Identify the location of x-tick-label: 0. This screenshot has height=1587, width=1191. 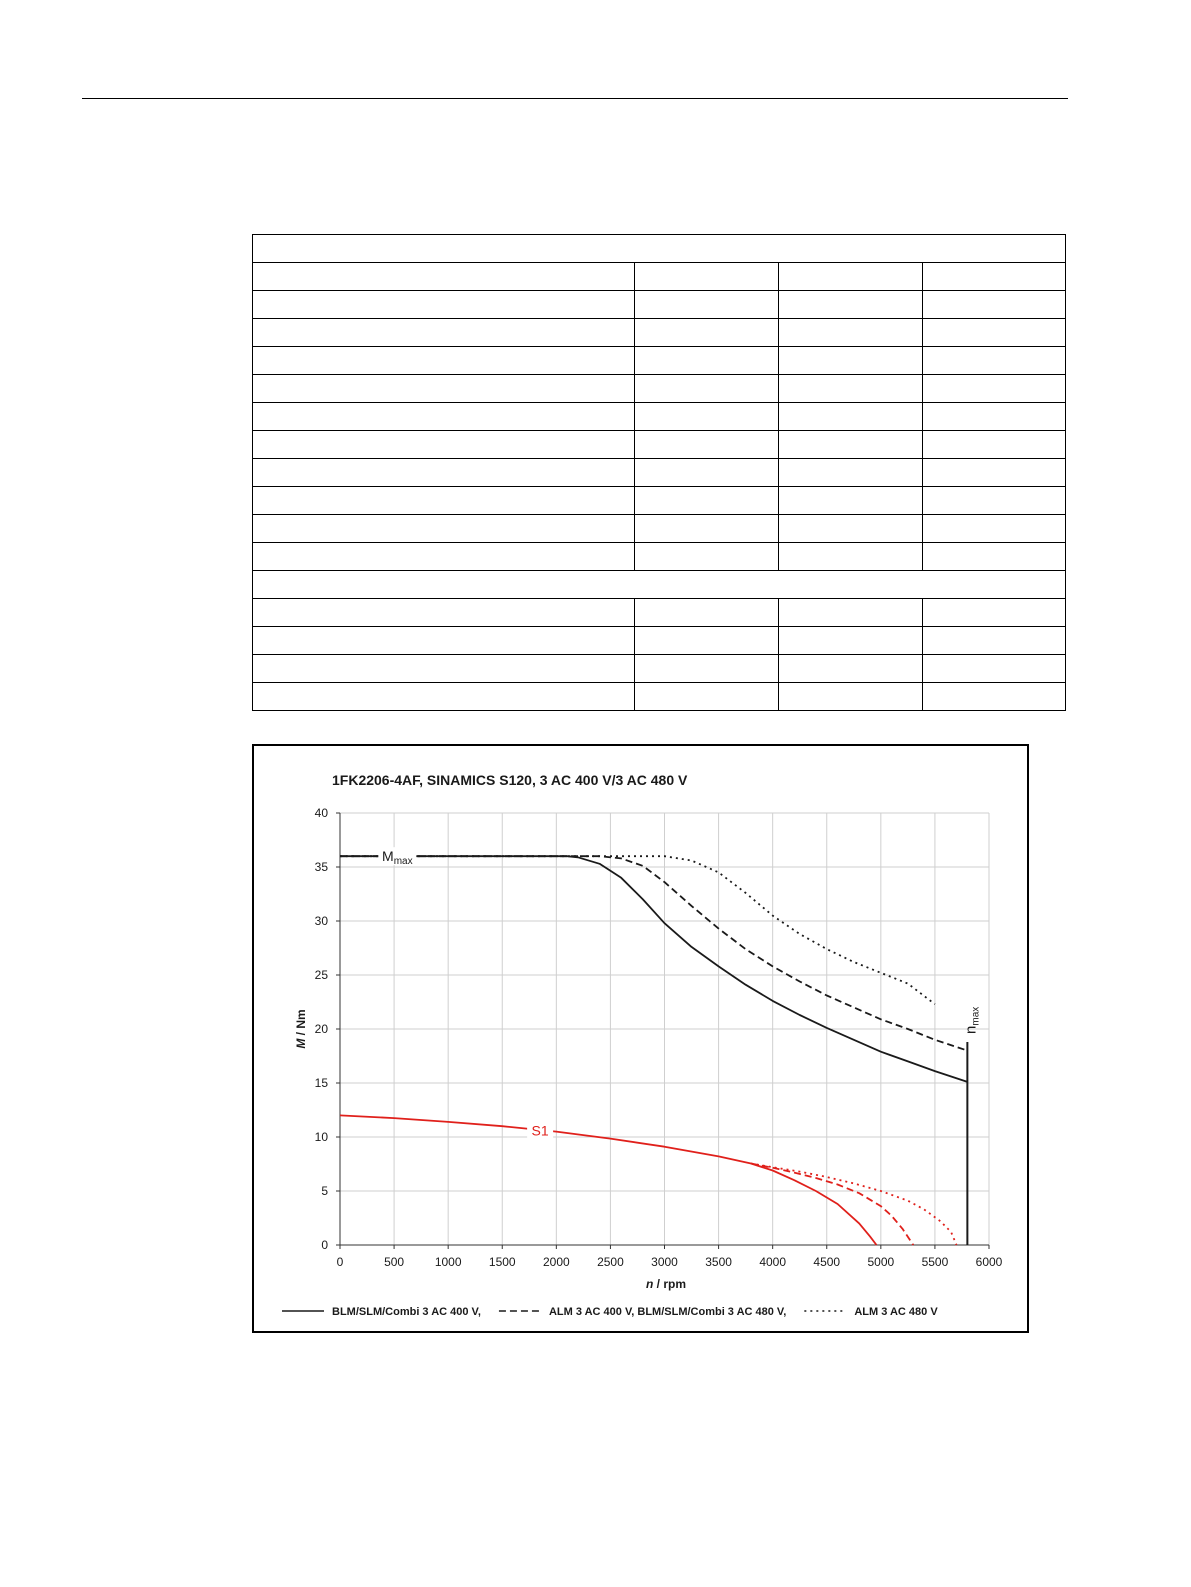
(340, 1262).